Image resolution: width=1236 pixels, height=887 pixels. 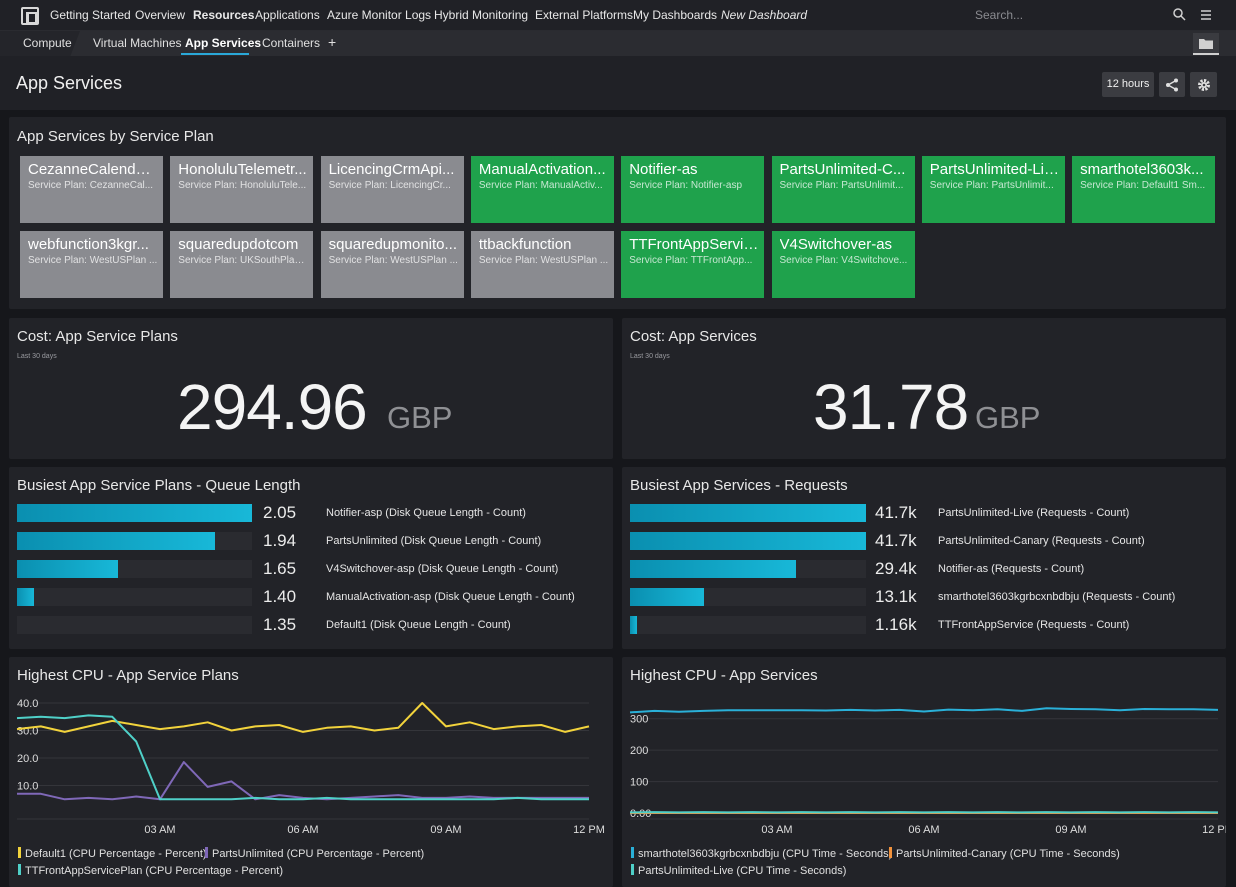 What do you see at coordinates (896, 568) in the screenshot?
I see `bar-value: 29.4k` at bounding box center [896, 568].